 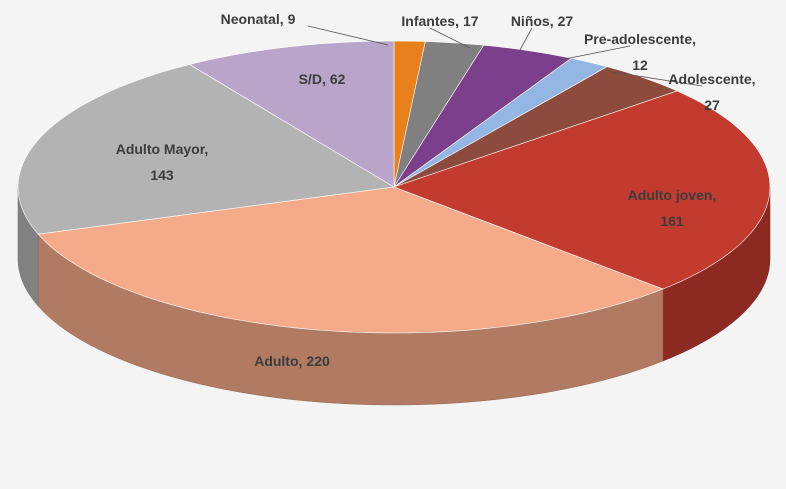 What do you see at coordinates (530, 21) in the screenshot?
I see `category-label: Niños` at bounding box center [530, 21].